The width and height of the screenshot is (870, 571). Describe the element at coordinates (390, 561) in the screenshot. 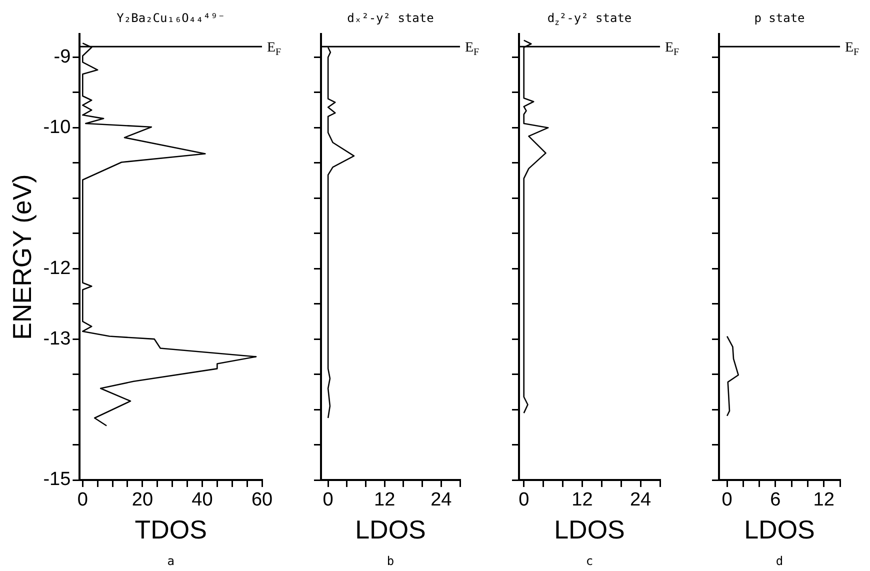

I see `text: b` at that location.